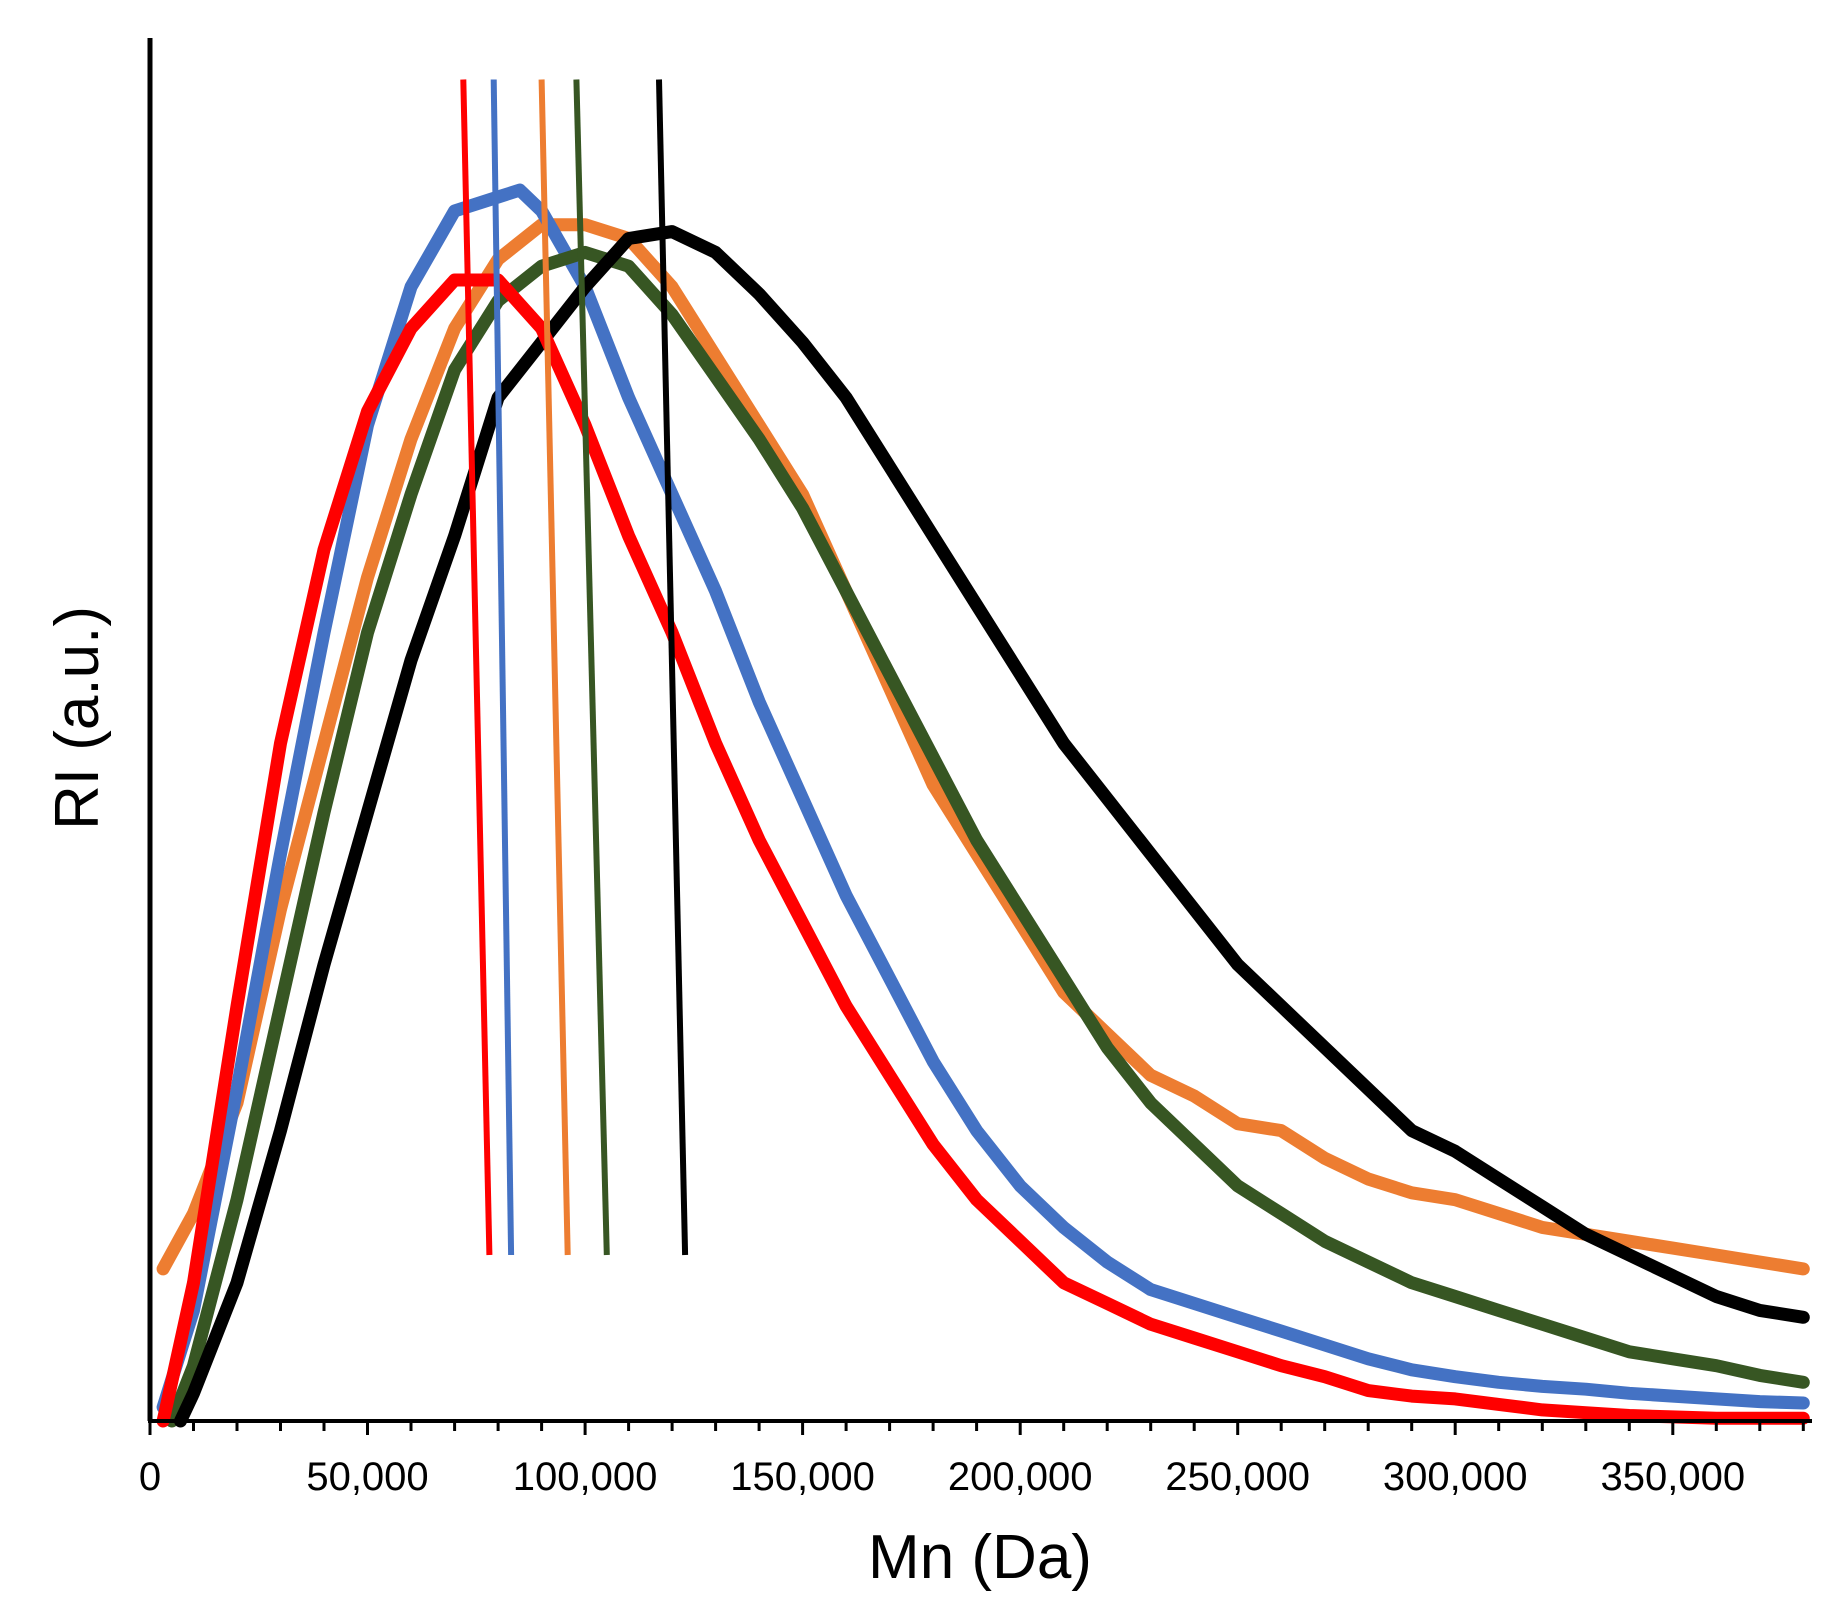  What do you see at coordinates (585, 1477) in the screenshot?
I see `x-tick-label: 100,000` at bounding box center [585, 1477].